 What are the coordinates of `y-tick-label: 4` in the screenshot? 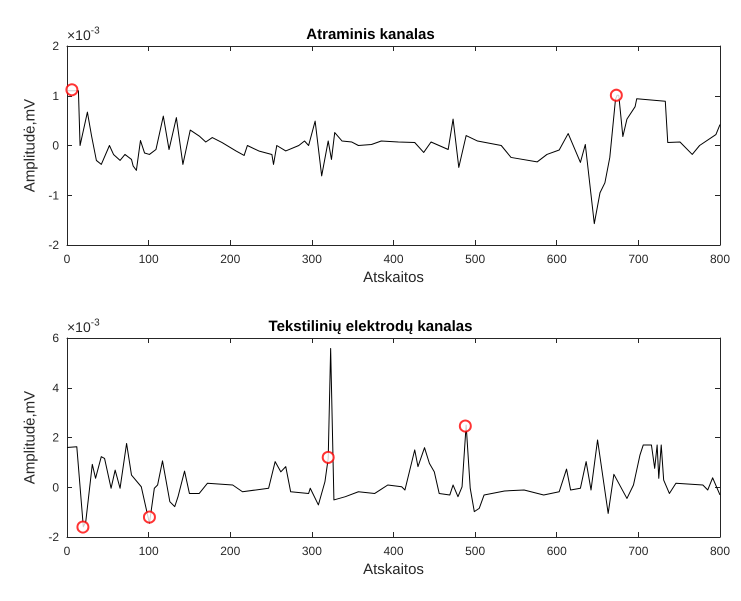 It's located at (56, 387).